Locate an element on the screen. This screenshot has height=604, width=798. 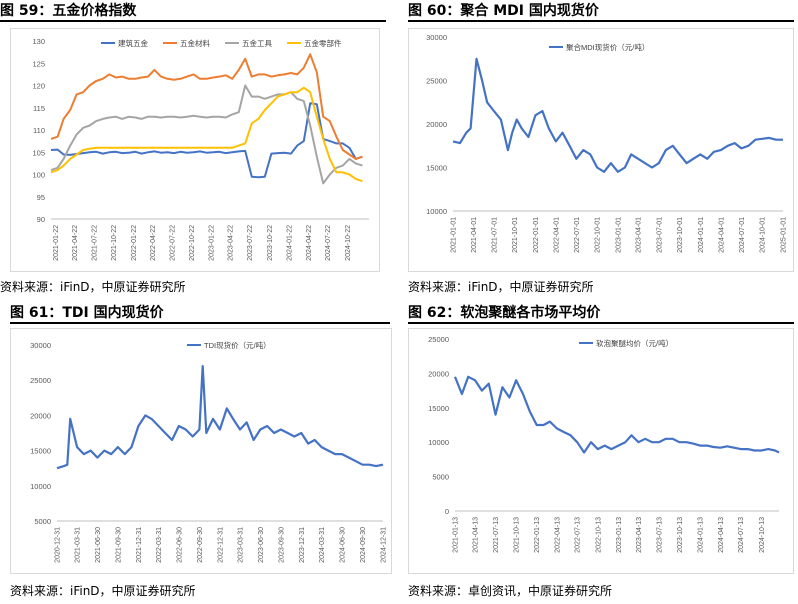
legend-label: 软泡聚醚均价（元/吨） is located at coordinates (634, 343).